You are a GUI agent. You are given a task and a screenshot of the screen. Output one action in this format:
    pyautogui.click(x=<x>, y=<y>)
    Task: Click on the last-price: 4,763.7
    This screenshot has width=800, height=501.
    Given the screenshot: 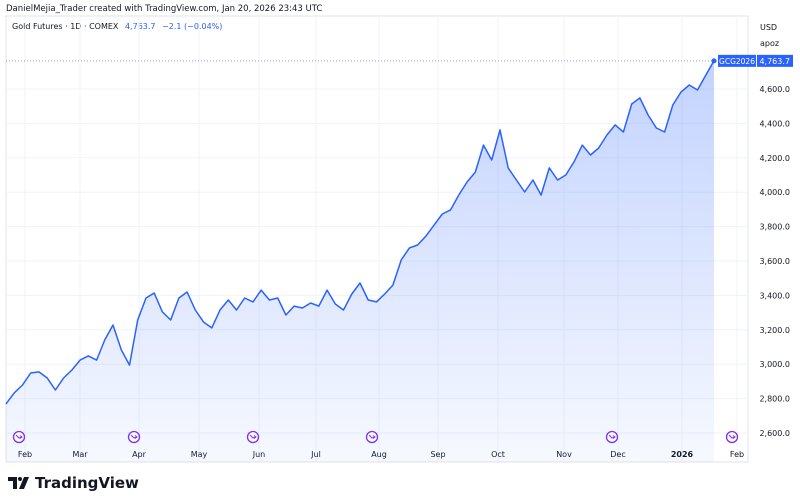 What is the action you would take?
    pyautogui.click(x=140, y=26)
    